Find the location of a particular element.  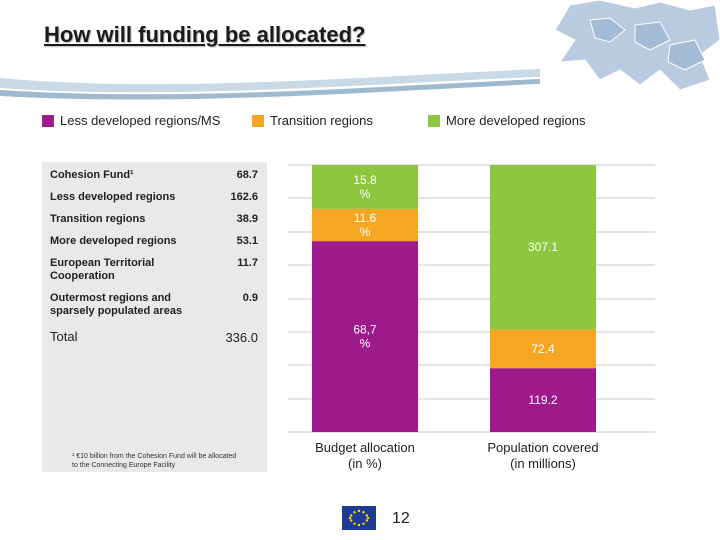

category-label-line: (in %) is located at coordinates (365, 463).